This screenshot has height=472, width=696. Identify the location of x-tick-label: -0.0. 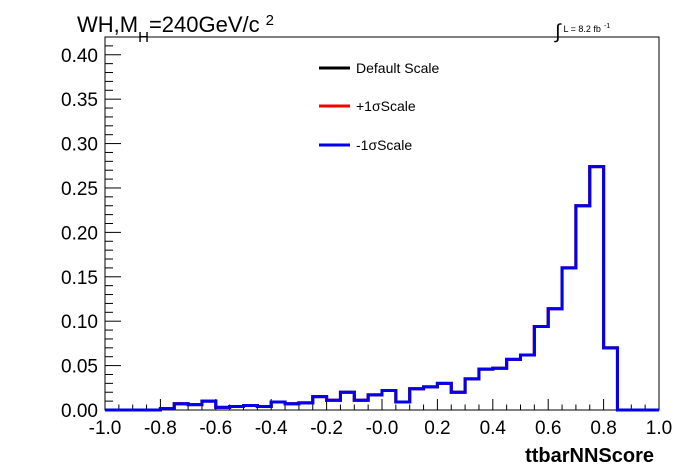
(382, 428).